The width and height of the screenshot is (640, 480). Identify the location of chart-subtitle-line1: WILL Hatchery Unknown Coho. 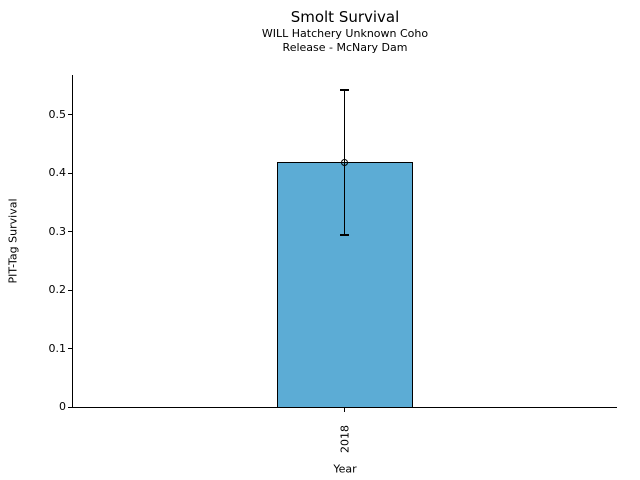
(345, 33).